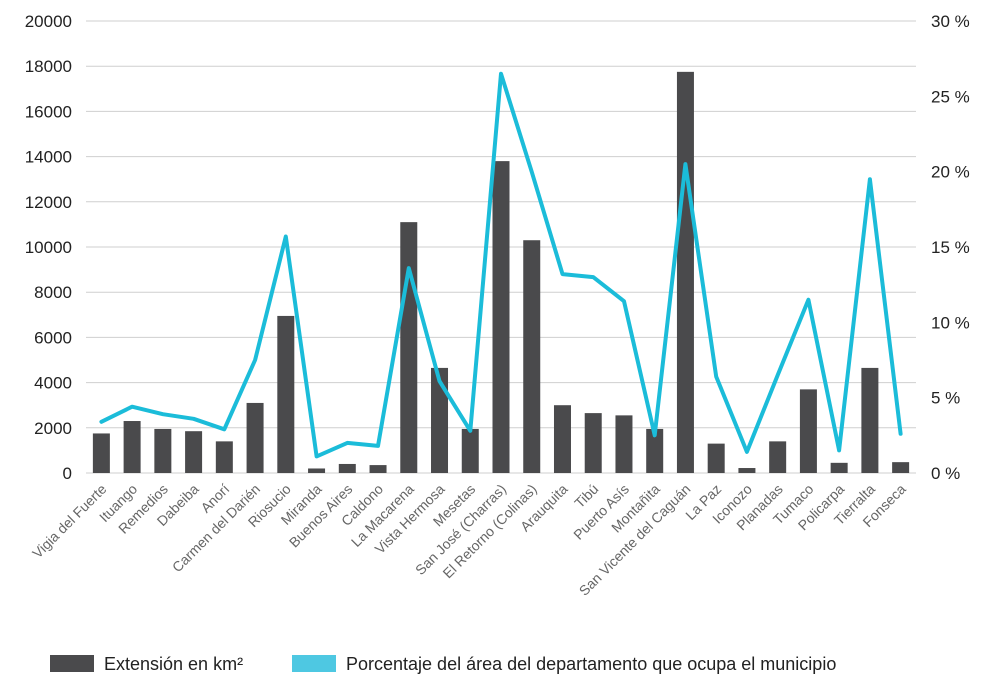  I want to click on right-tick-label: 10 %, so click(950, 322).